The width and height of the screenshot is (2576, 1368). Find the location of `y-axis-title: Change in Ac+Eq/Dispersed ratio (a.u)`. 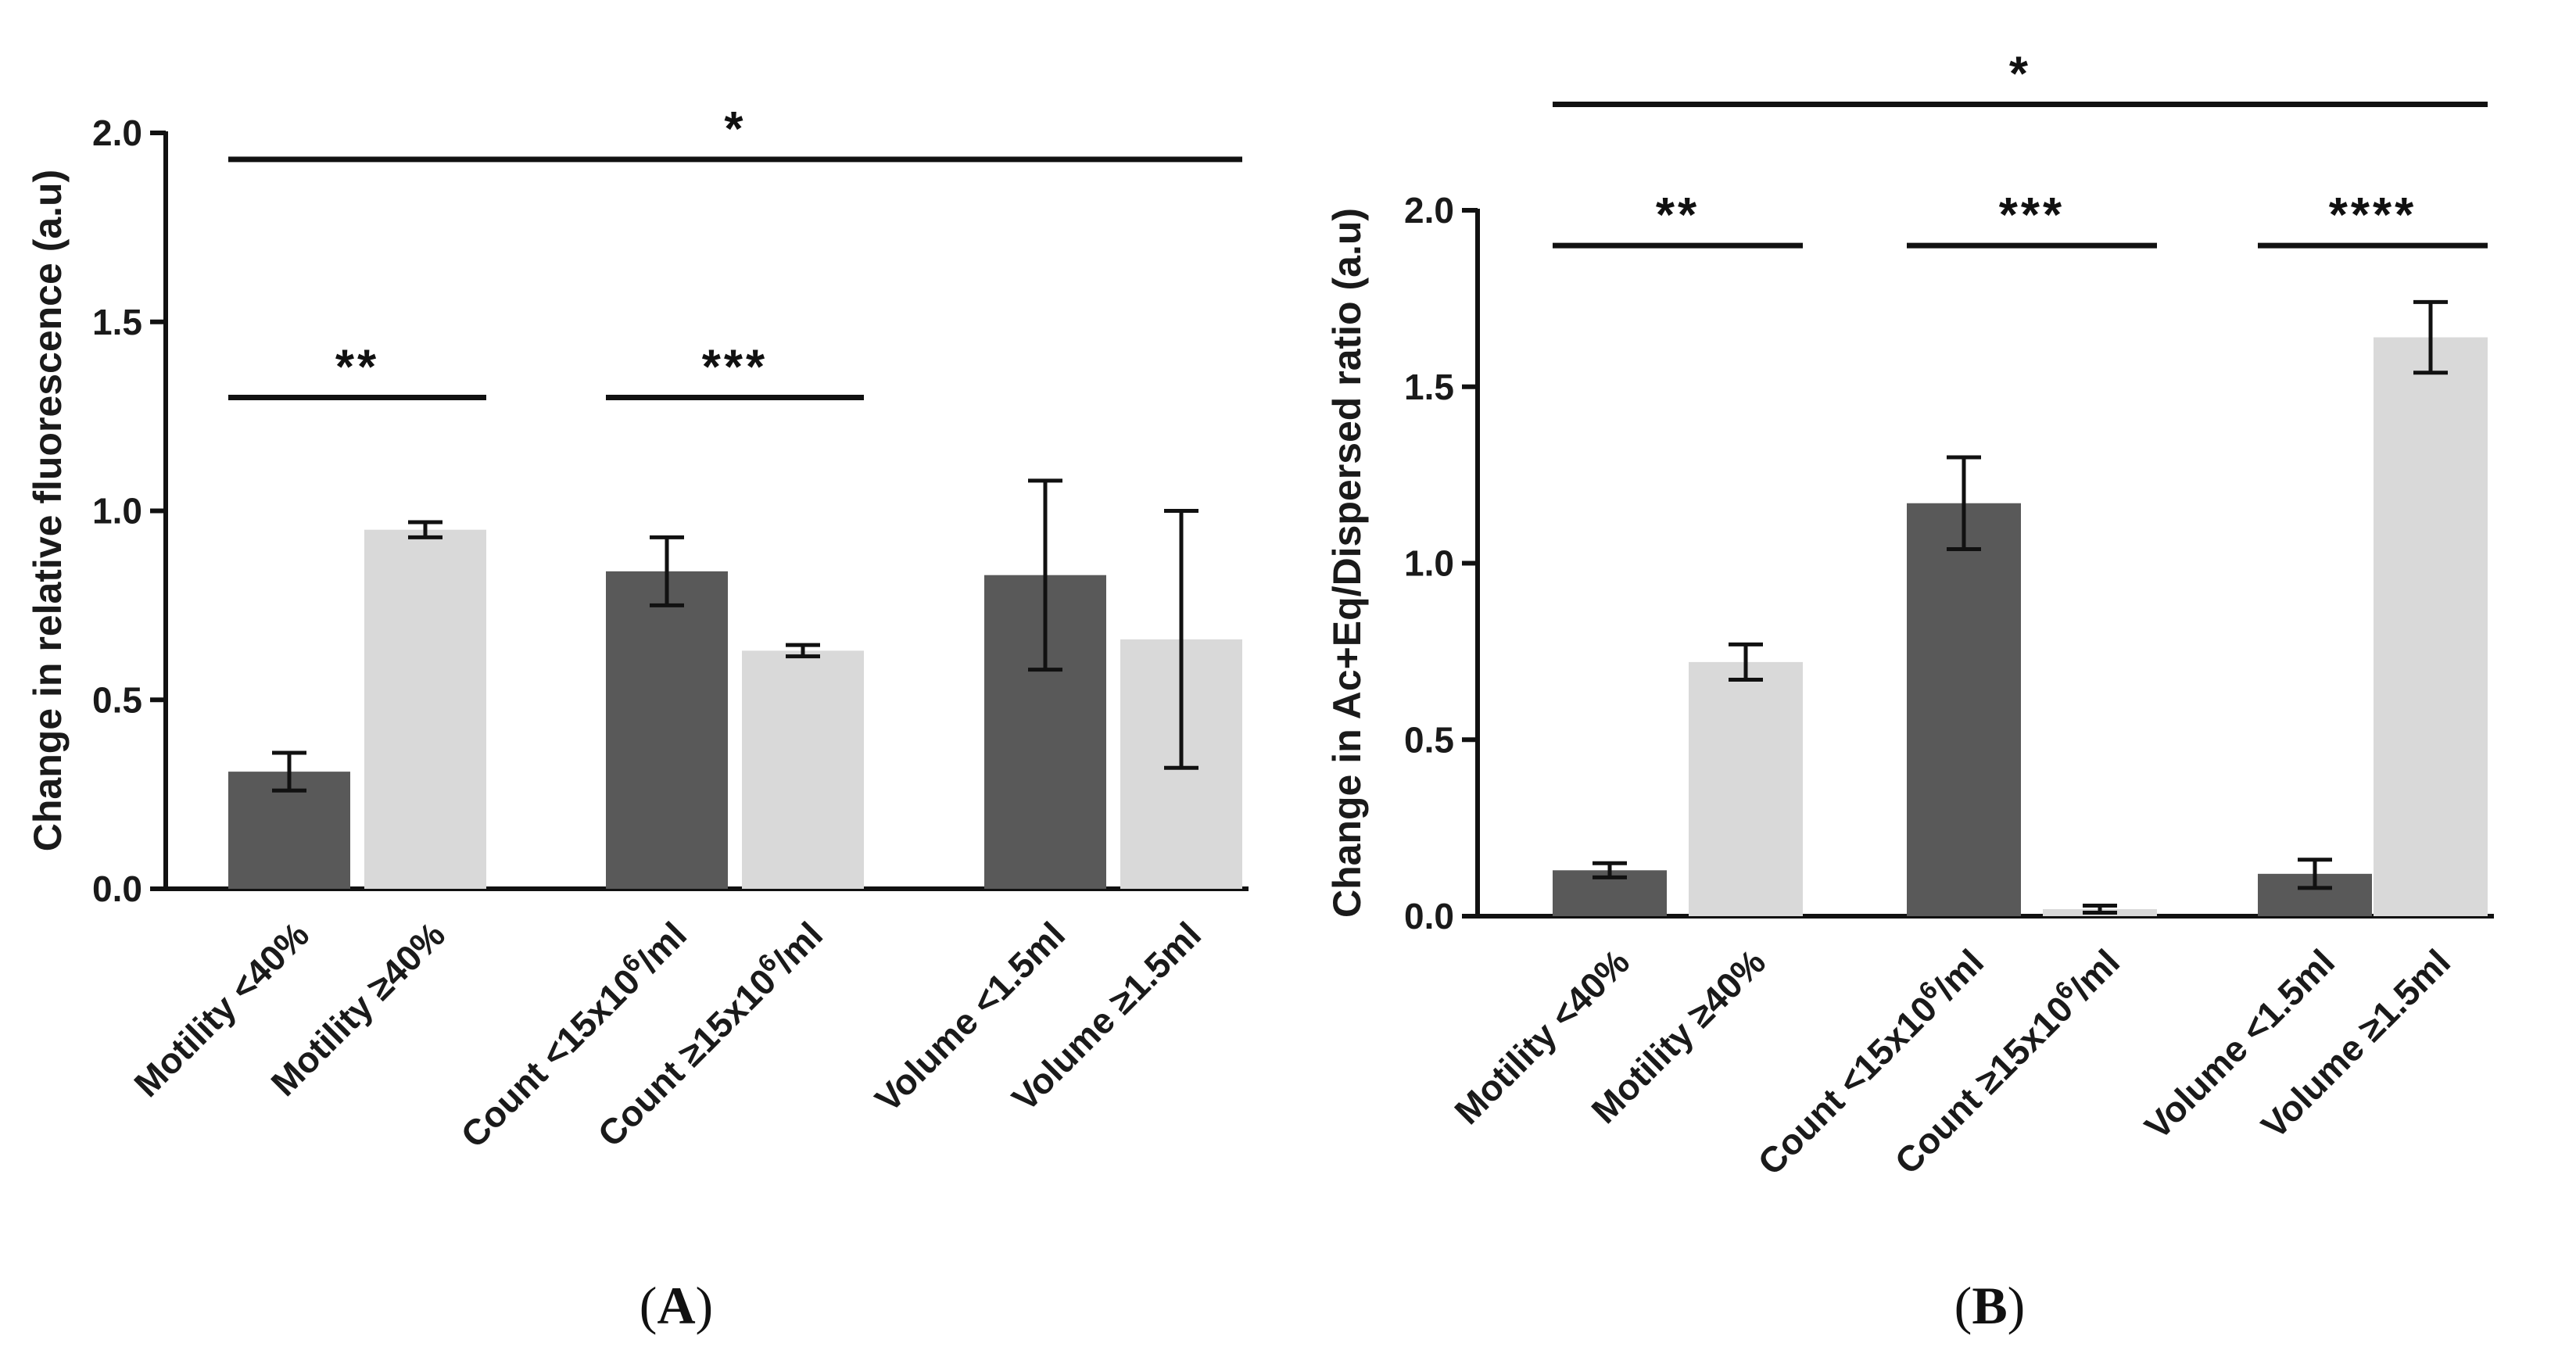

y-axis-title: Change in Ac+Eq/Dispersed ratio (a.u) is located at coordinates (1347, 563).